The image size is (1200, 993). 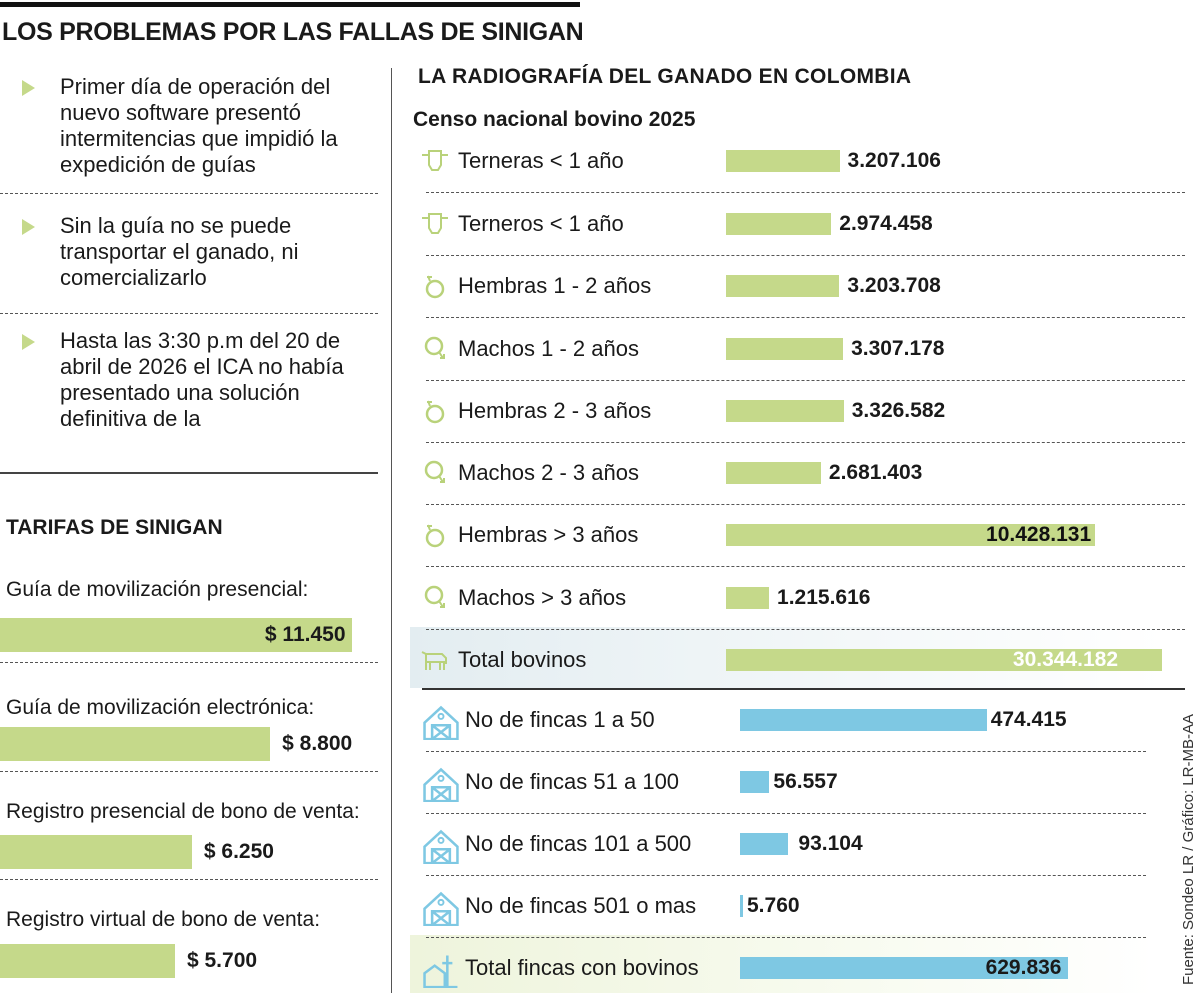 What do you see at coordinates (1023, 967) in the screenshot?
I see `fincas-value: 629.836` at bounding box center [1023, 967].